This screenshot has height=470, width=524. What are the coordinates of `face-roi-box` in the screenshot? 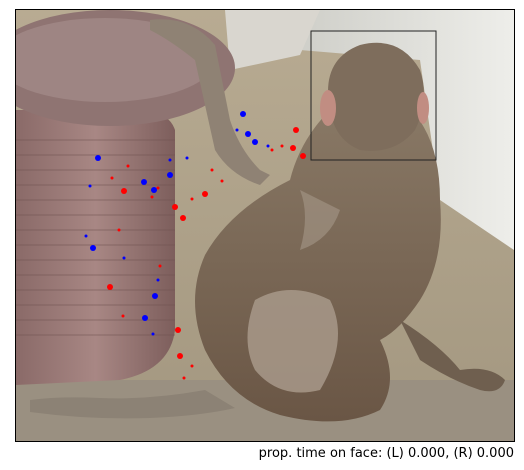 It's located at (373, 95).